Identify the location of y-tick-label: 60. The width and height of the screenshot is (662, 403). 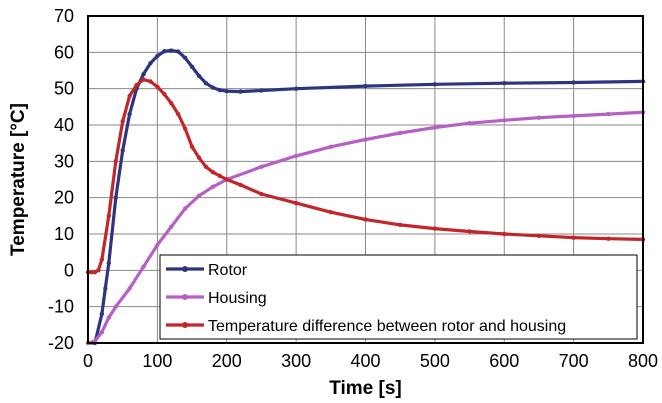
(64, 52).